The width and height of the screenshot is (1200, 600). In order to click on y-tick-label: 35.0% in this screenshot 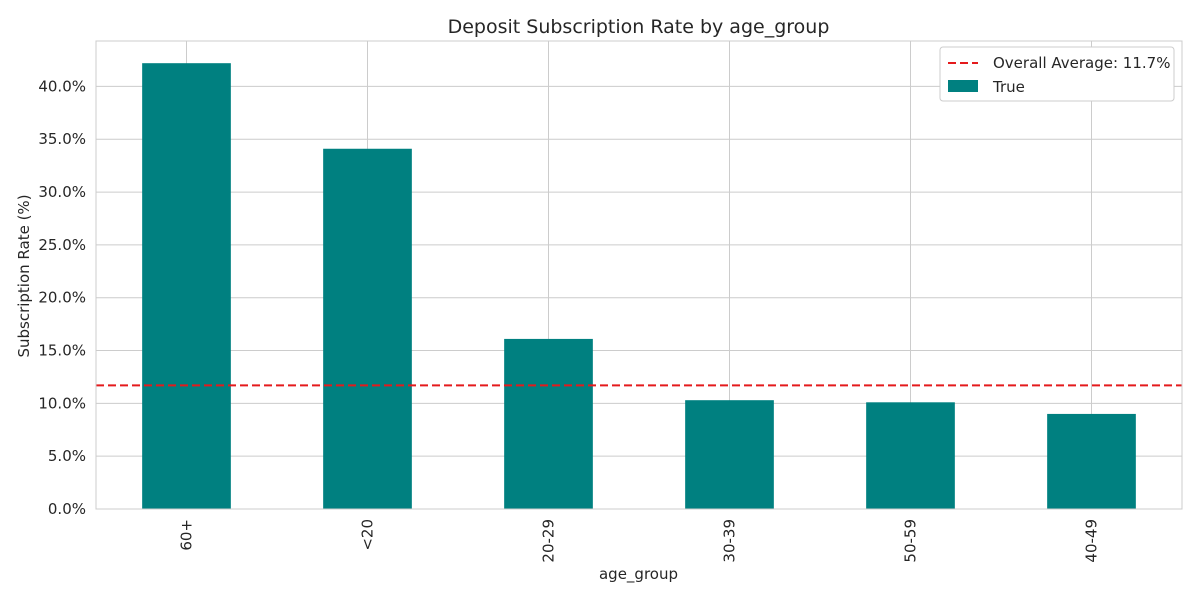, I will do `click(62, 139)`.